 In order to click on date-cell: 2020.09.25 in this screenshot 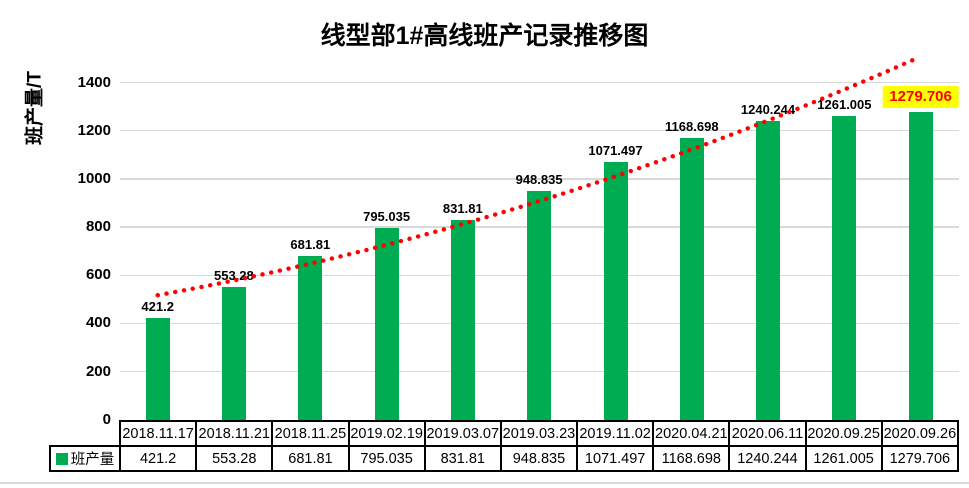, I will do `click(843, 433)`.